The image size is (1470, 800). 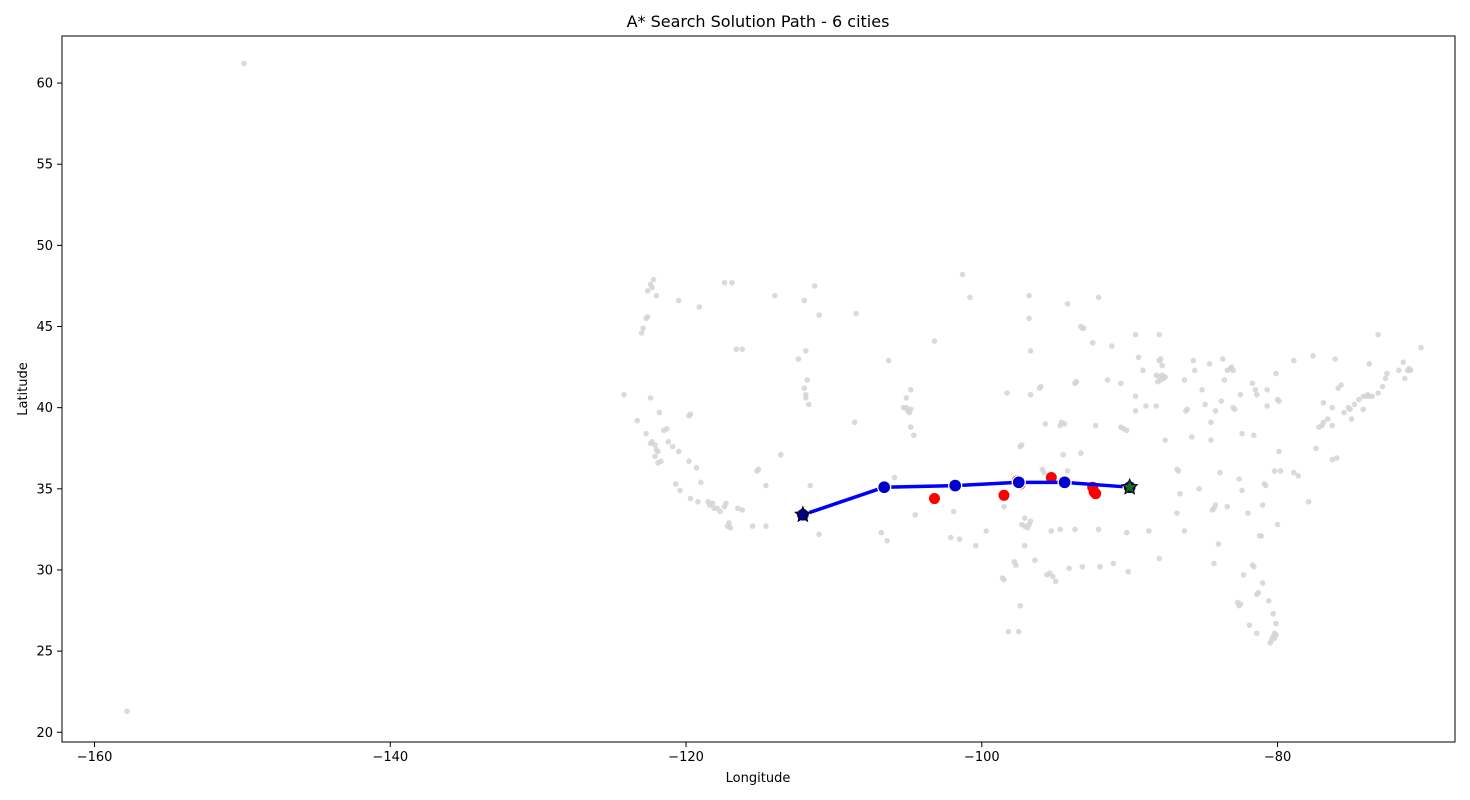 What do you see at coordinates (1004, 495) in the screenshot?
I see `explored-point` at bounding box center [1004, 495].